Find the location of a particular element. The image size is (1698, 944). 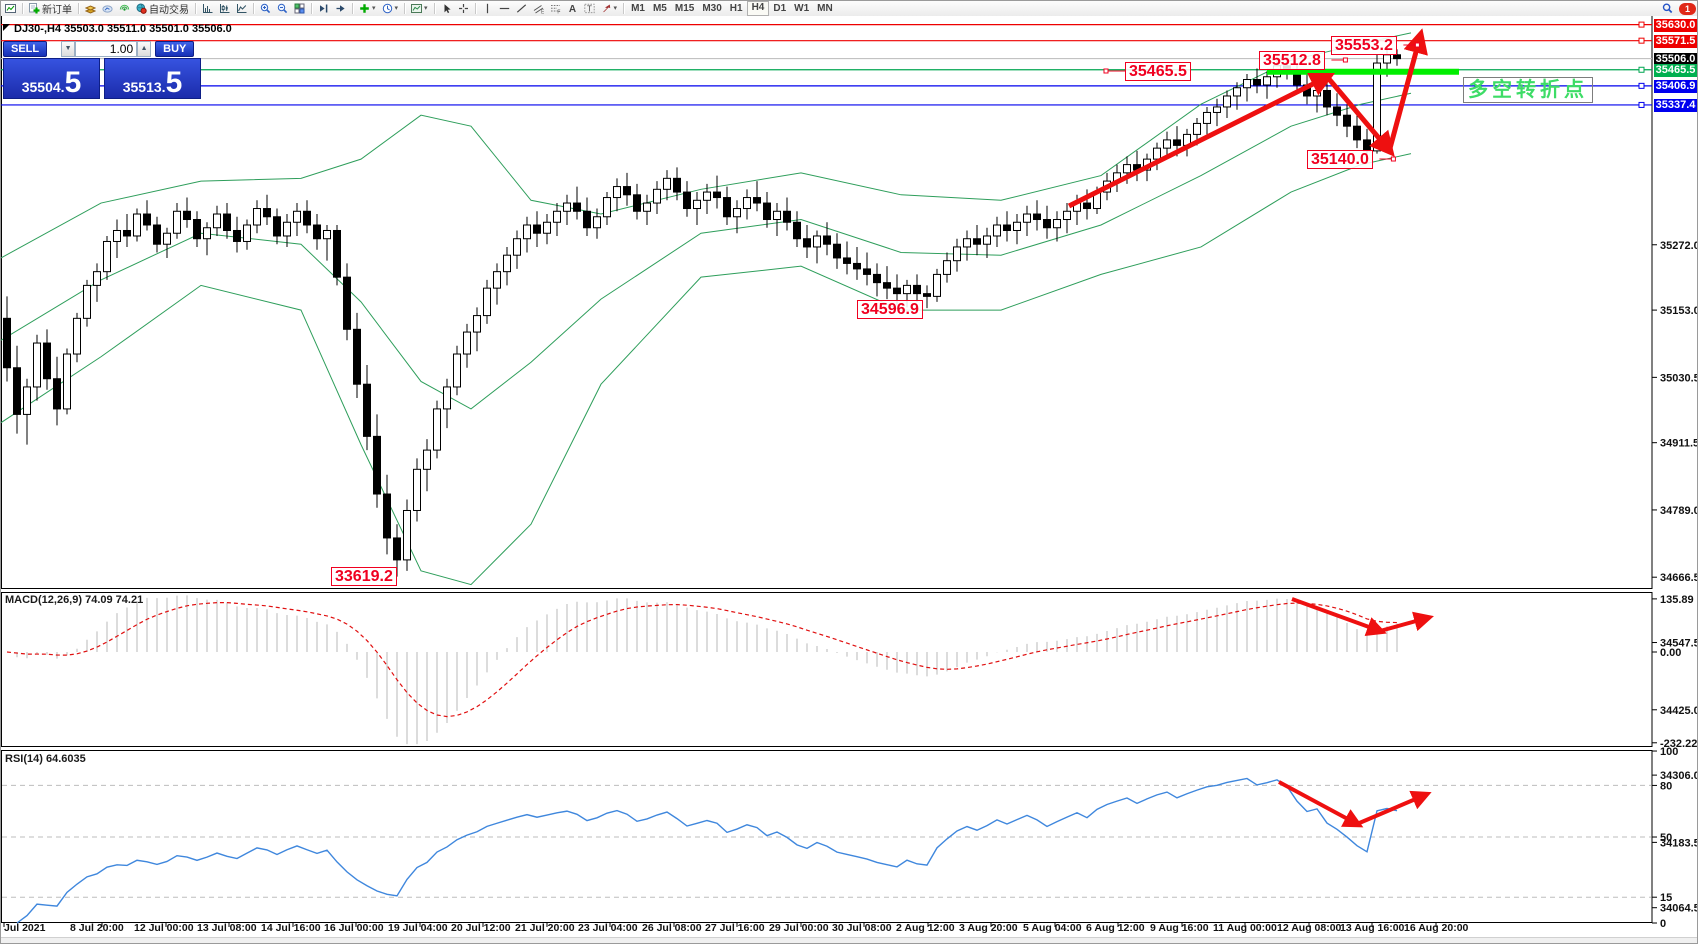

buy-button: BUY is located at coordinates (175, 49).